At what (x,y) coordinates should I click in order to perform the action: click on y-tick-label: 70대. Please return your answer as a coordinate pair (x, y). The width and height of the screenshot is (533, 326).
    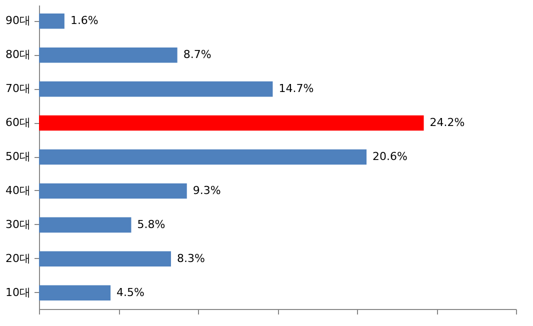
    Looking at the image, I should click on (18, 89).